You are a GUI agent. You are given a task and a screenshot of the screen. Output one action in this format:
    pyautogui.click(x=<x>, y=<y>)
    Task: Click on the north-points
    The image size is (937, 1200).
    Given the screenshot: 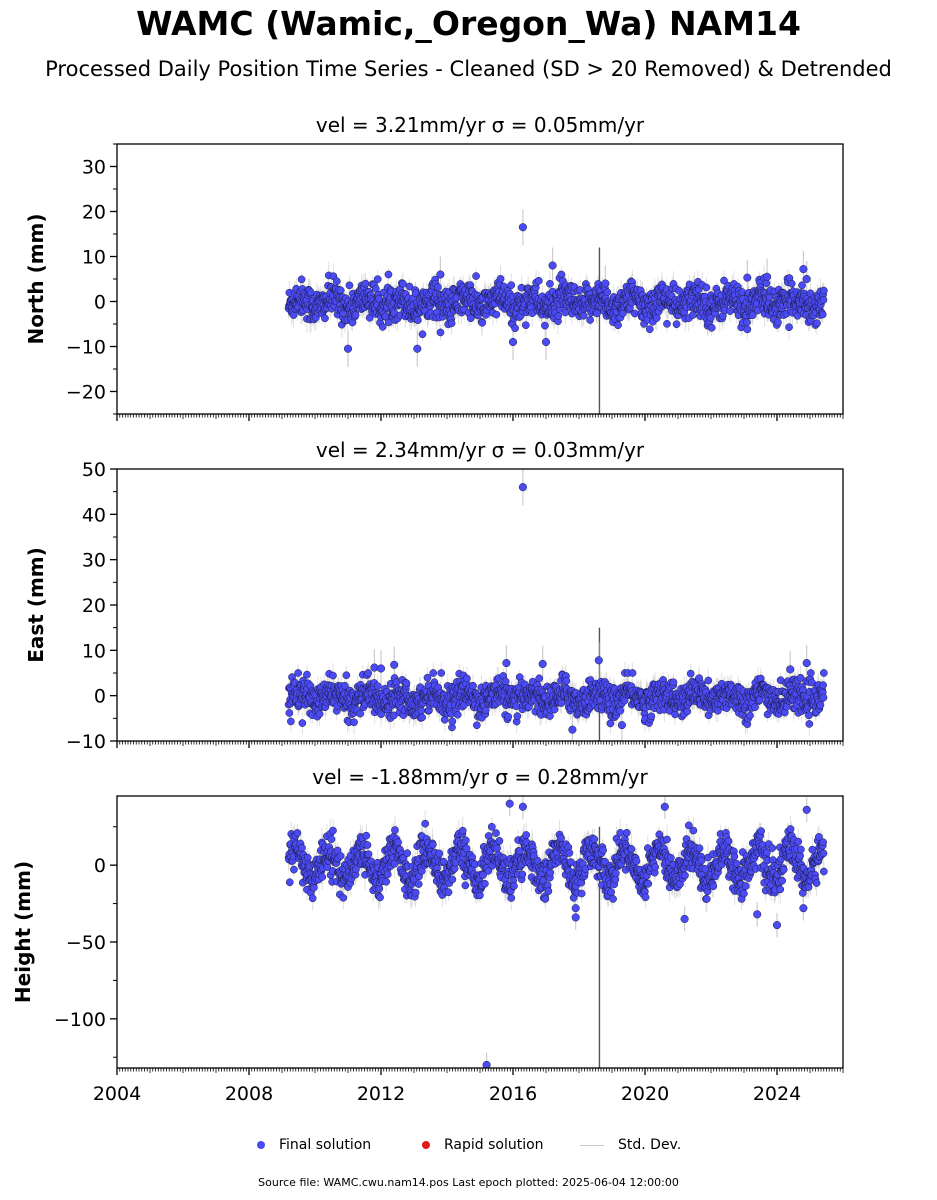 What is the action you would take?
    pyautogui.click(x=556, y=288)
    